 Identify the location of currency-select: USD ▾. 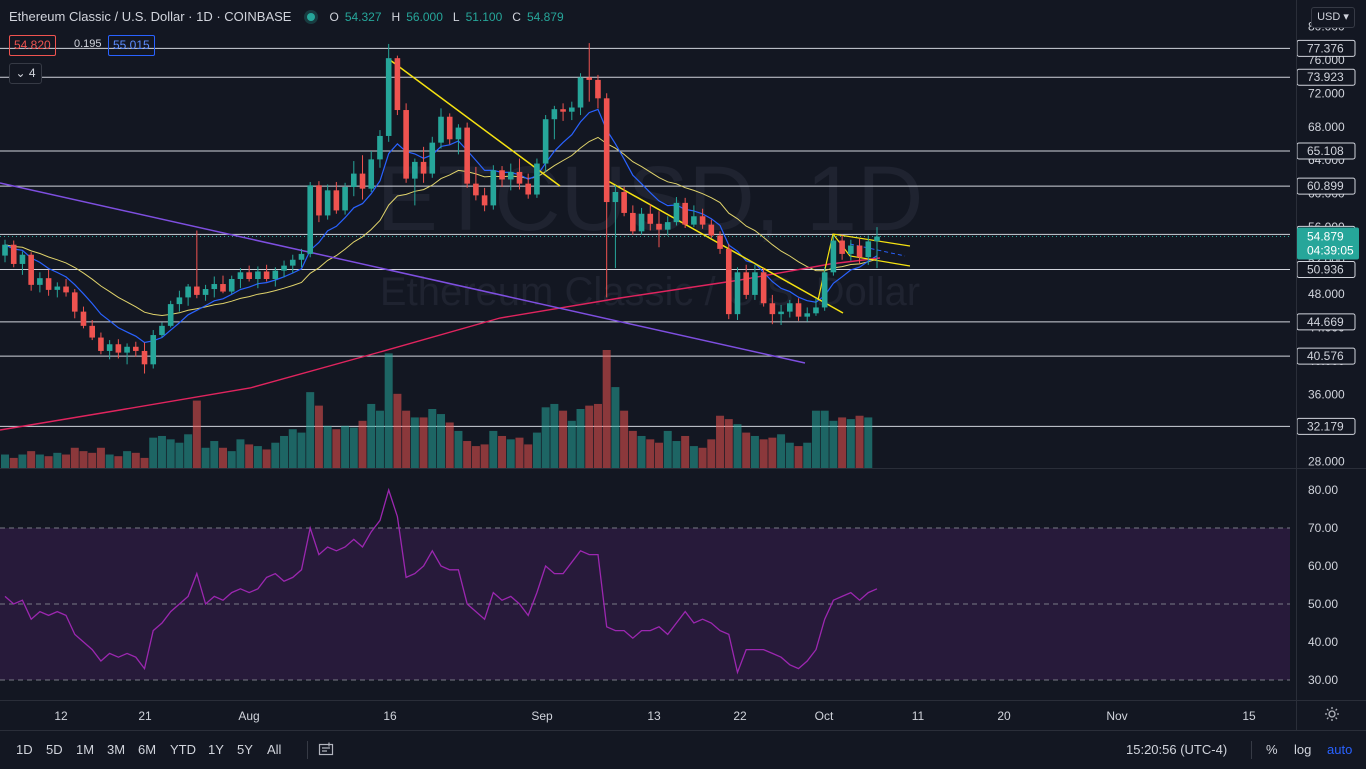
(1333, 17).